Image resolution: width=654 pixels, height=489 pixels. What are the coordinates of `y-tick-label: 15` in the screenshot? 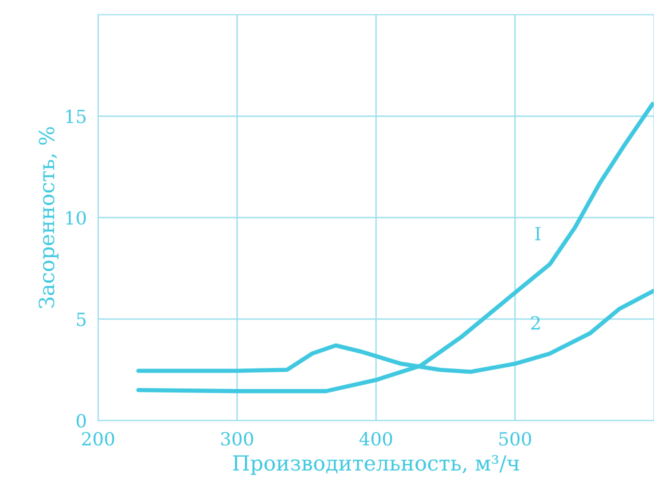 It's located at (76, 117).